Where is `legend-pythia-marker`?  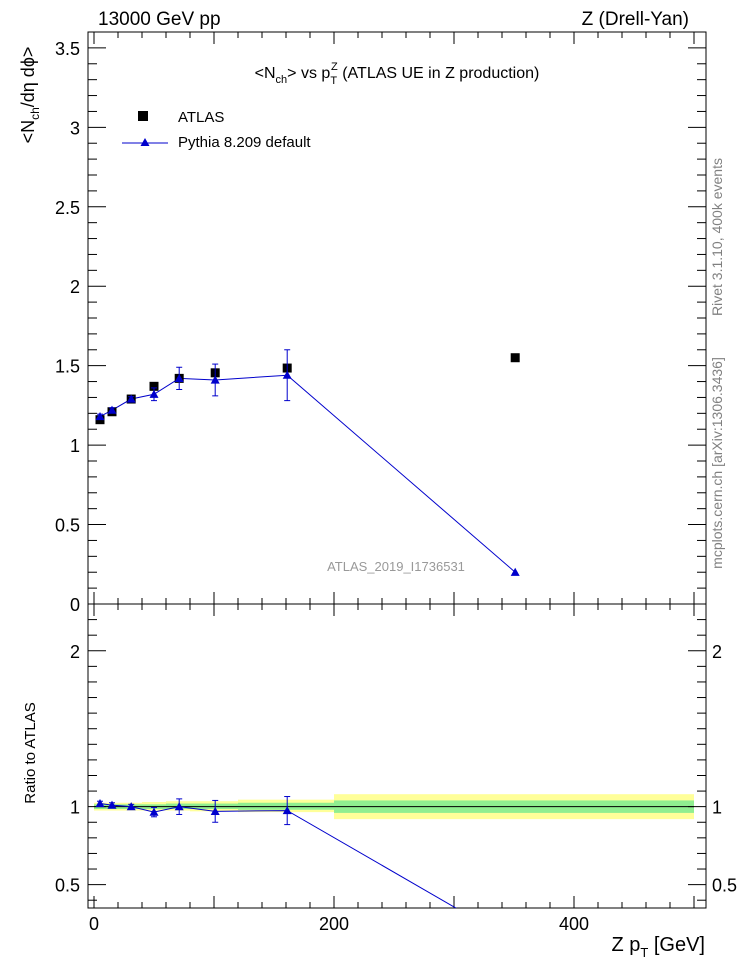 legend-pythia-marker is located at coordinates (145, 142).